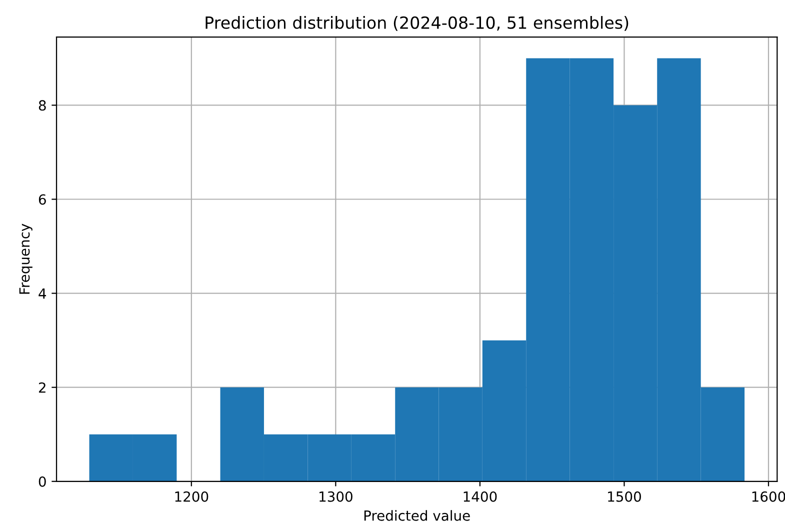  Describe the element at coordinates (624, 496) in the screenshot. I see `x-tick-label: 1500` at that location.